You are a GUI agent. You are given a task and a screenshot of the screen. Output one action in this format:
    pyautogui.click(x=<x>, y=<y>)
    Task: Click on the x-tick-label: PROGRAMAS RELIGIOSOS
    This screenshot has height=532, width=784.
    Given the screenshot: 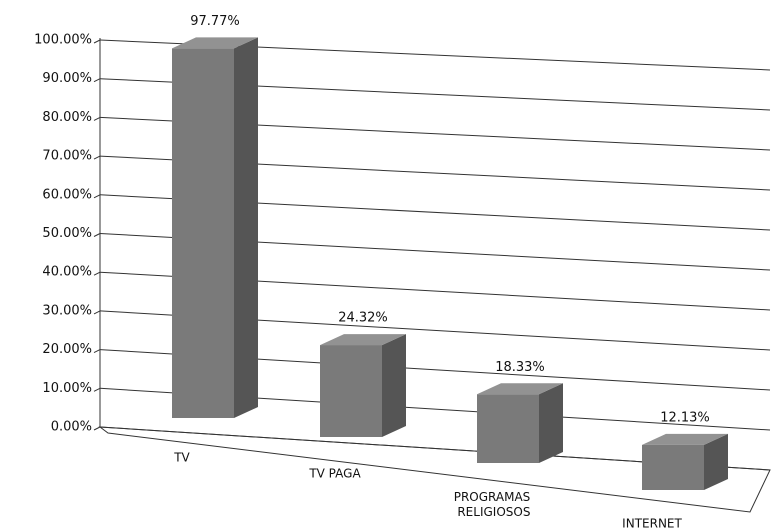 What is the action you would take?
    pyautogui.click(x=492, y=504)
    